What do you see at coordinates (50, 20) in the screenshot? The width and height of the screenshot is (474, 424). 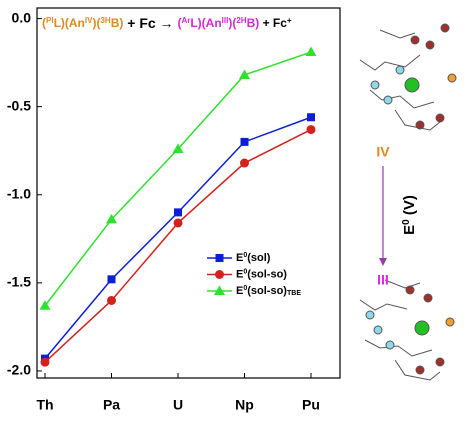 I see `title-superscript: PI` at bounding box center [50, 20].